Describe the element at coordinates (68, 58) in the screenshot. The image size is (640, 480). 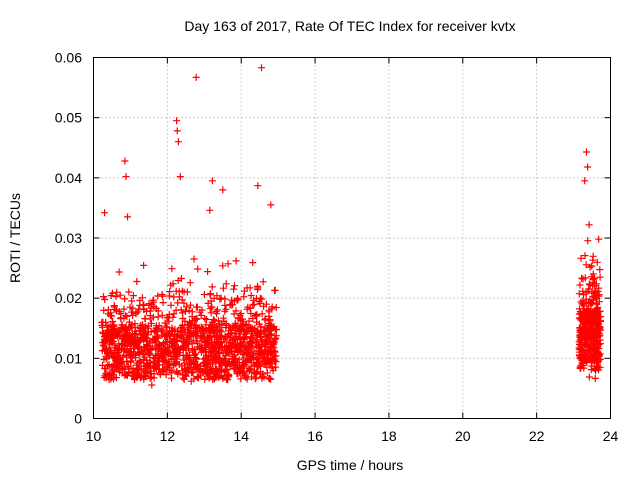
I see `y-tick-label: 0.06` at that location.